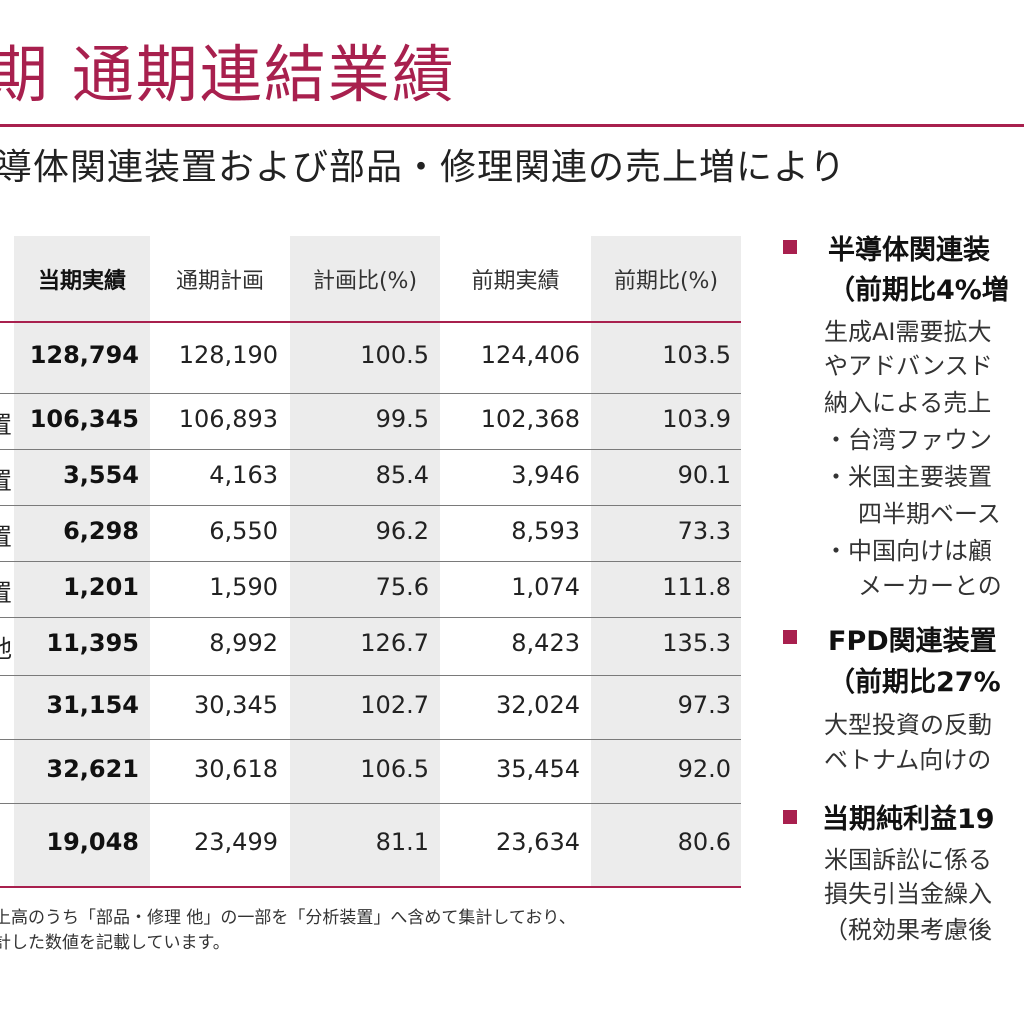  Describe the element at coordinates (219, 281) in the screenshot. I see `col-header-annual-plan: 通期計画` at that location.